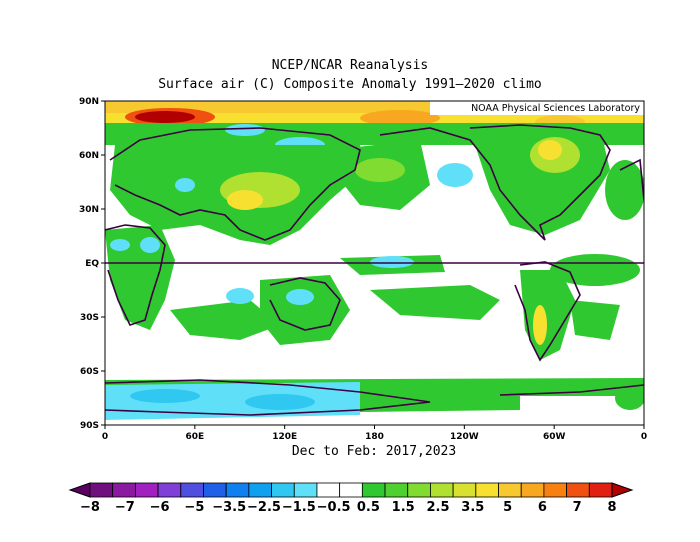  Describe the element at coordinates (542, 507) in the screenshot. I see `colorbar-label: 6` at that location.